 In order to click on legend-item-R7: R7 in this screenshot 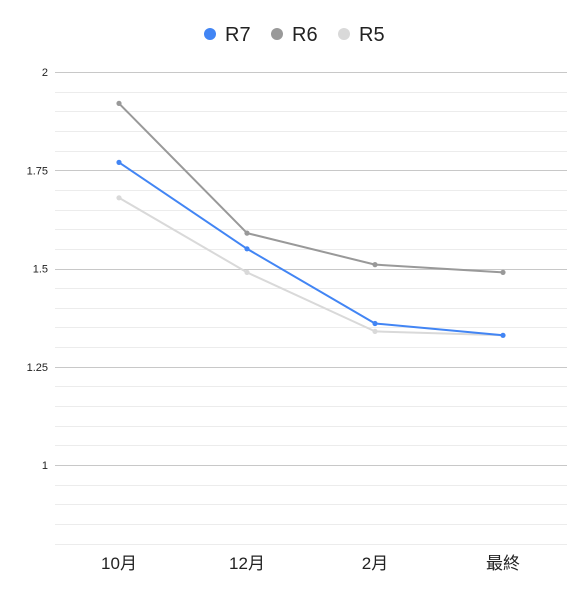, I will do `click(227, 35)`.